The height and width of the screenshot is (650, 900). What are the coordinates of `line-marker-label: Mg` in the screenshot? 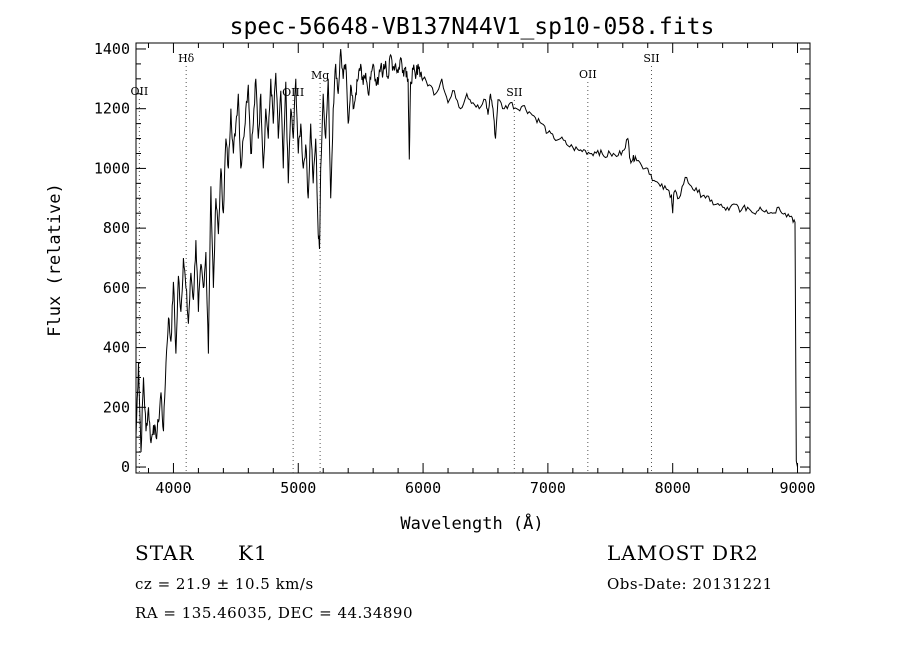 It's located at (320, 75).